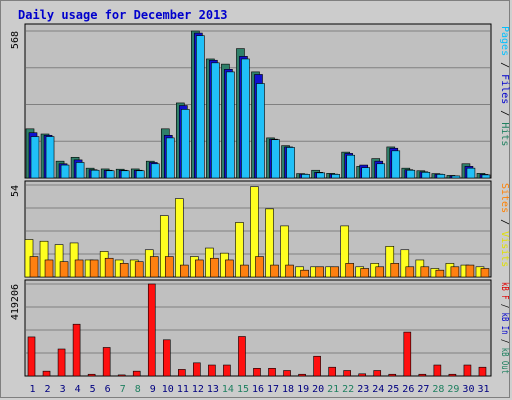 The image size is (512, 400). What do you see at coordinates (438, 389) in the screenshot?
I see `x-tick-label-day-28: 28` at bounding box center [438, 389].